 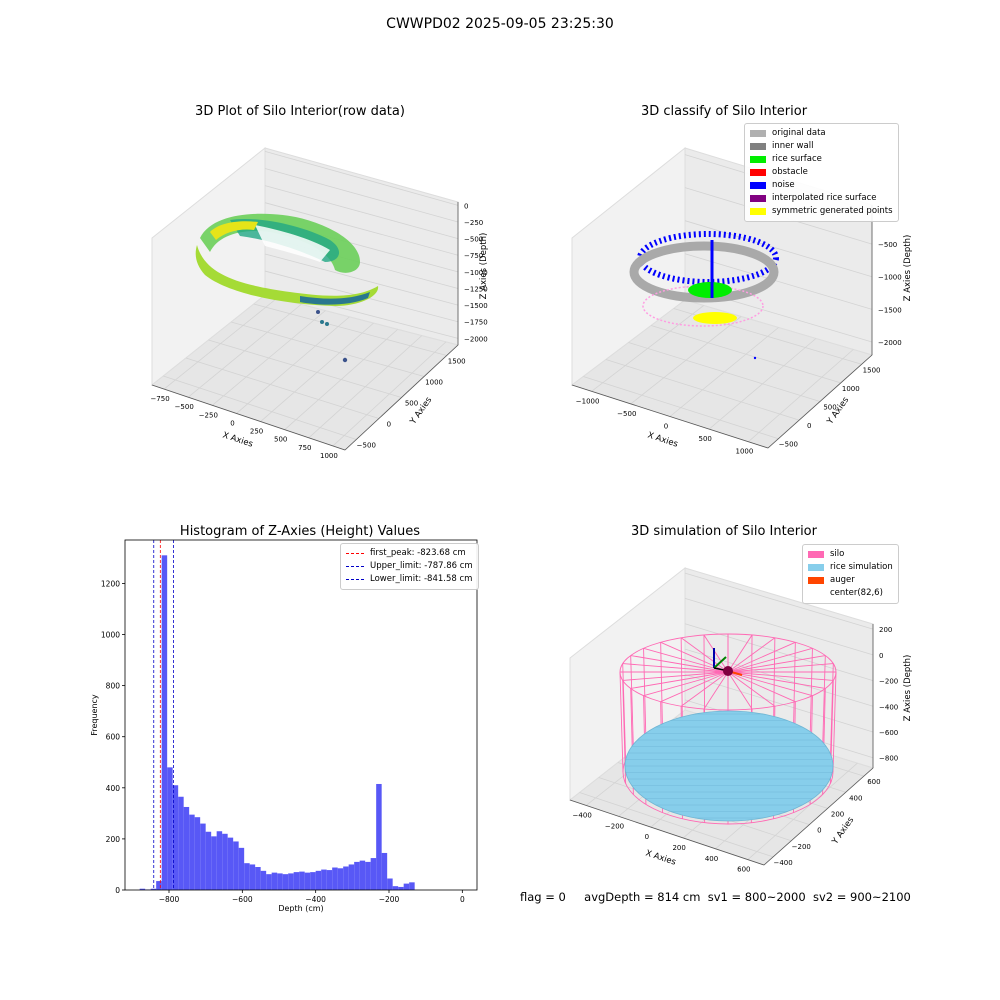 What do you see at coordinates (783, 185) in the screenshot?
I see `legend-label: noise` at bounding box center [783, 185].